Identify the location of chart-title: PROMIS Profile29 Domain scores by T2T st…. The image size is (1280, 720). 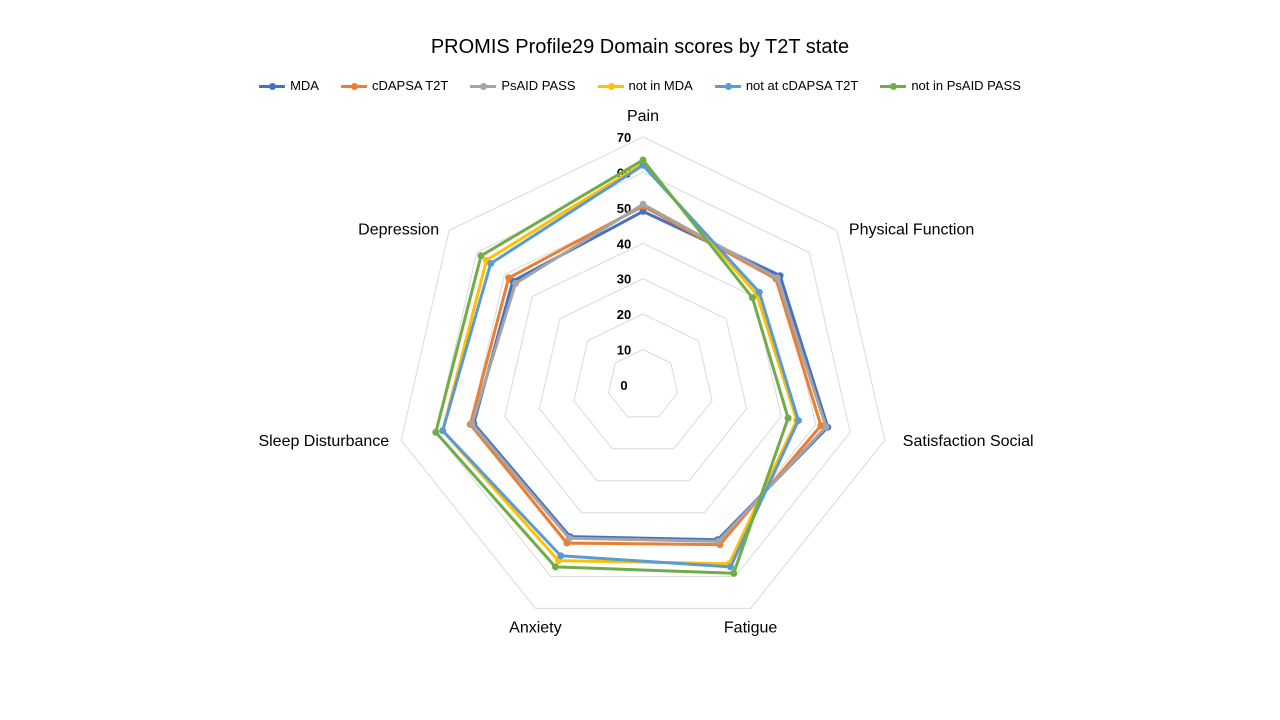
(640, 47).